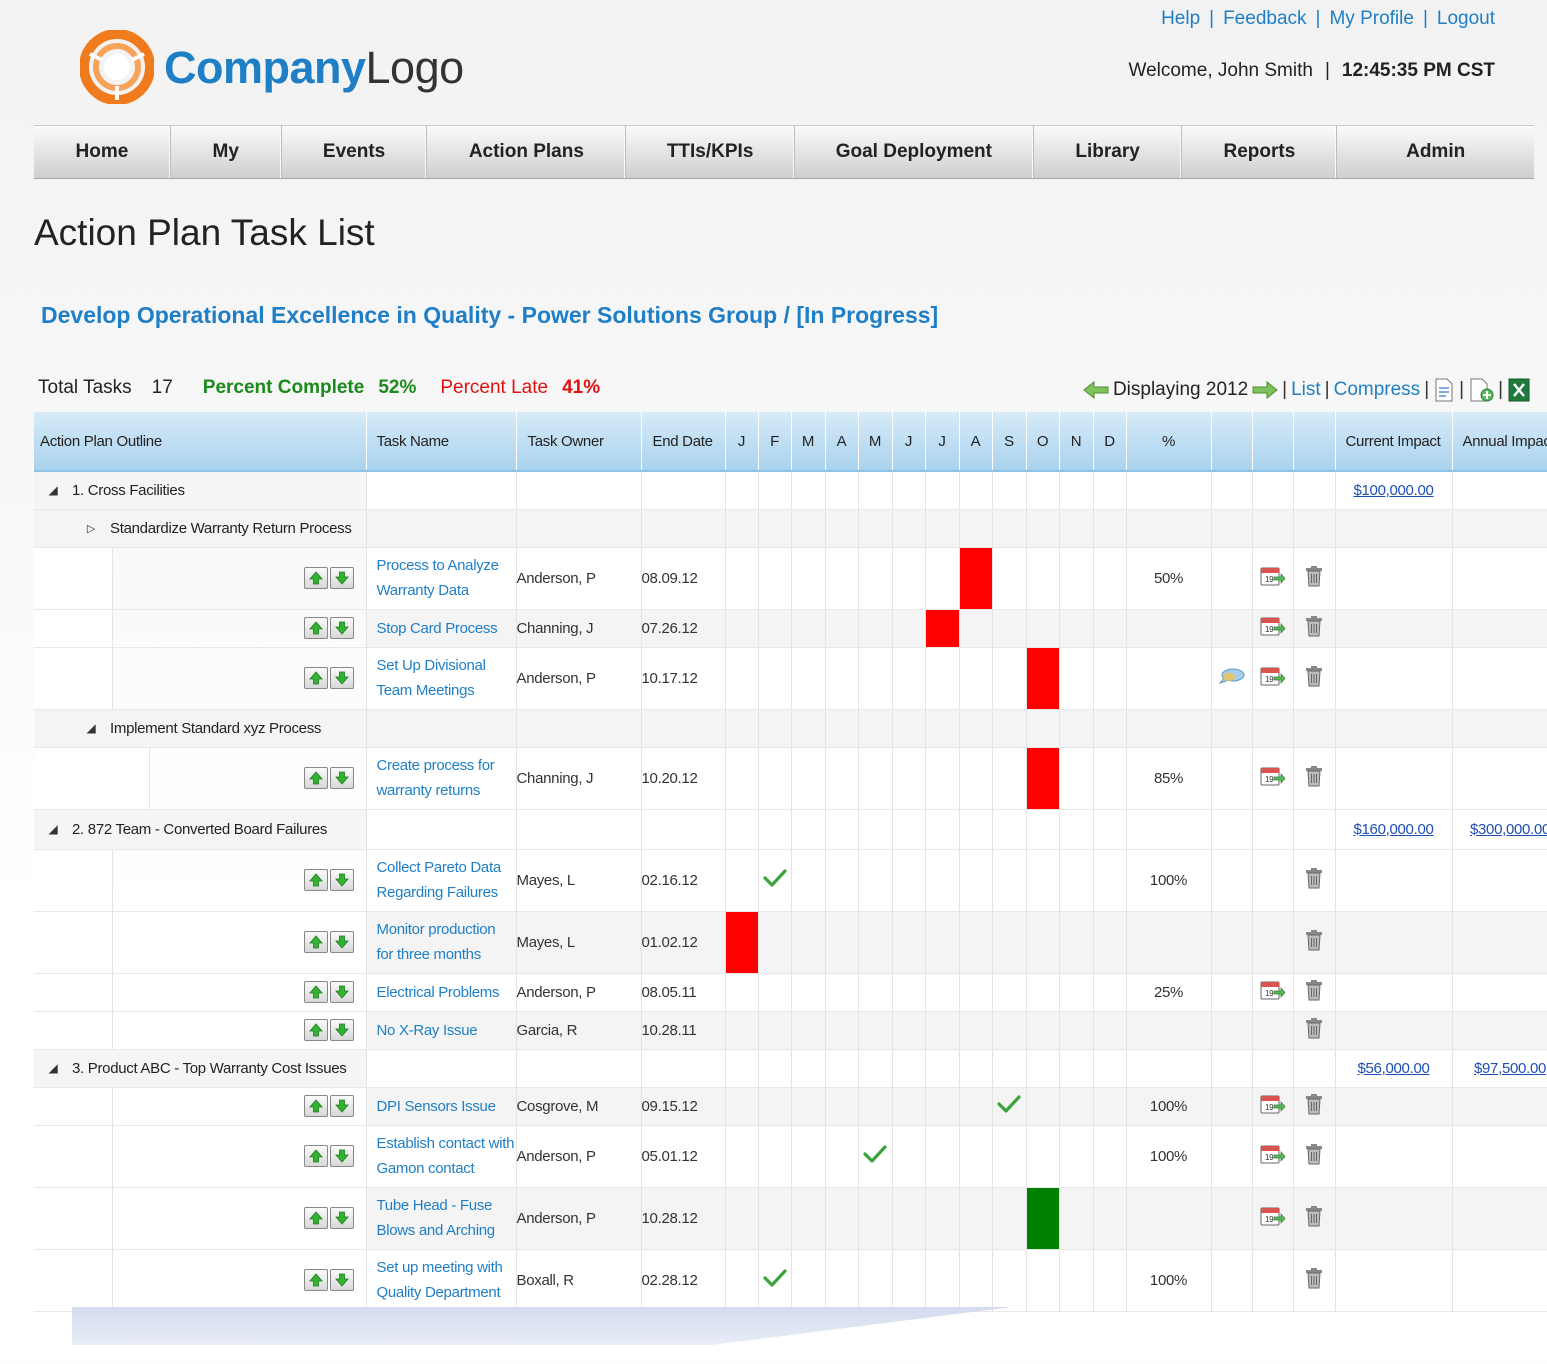  What do you see at coordinates (1042, 1218) in the screenshot?
I see `timeline-bar-on_track` at bounding box center [1042, 1218].